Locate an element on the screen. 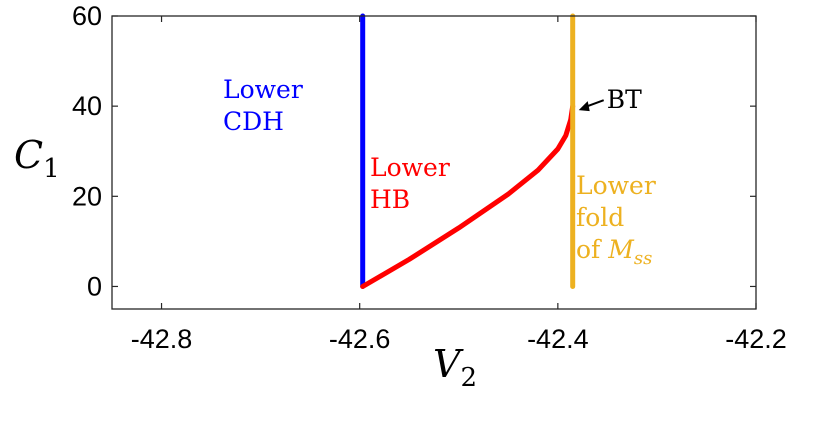 This screenshot has width=830, height=421. annotations: BT is located at coordinates (610, 99).